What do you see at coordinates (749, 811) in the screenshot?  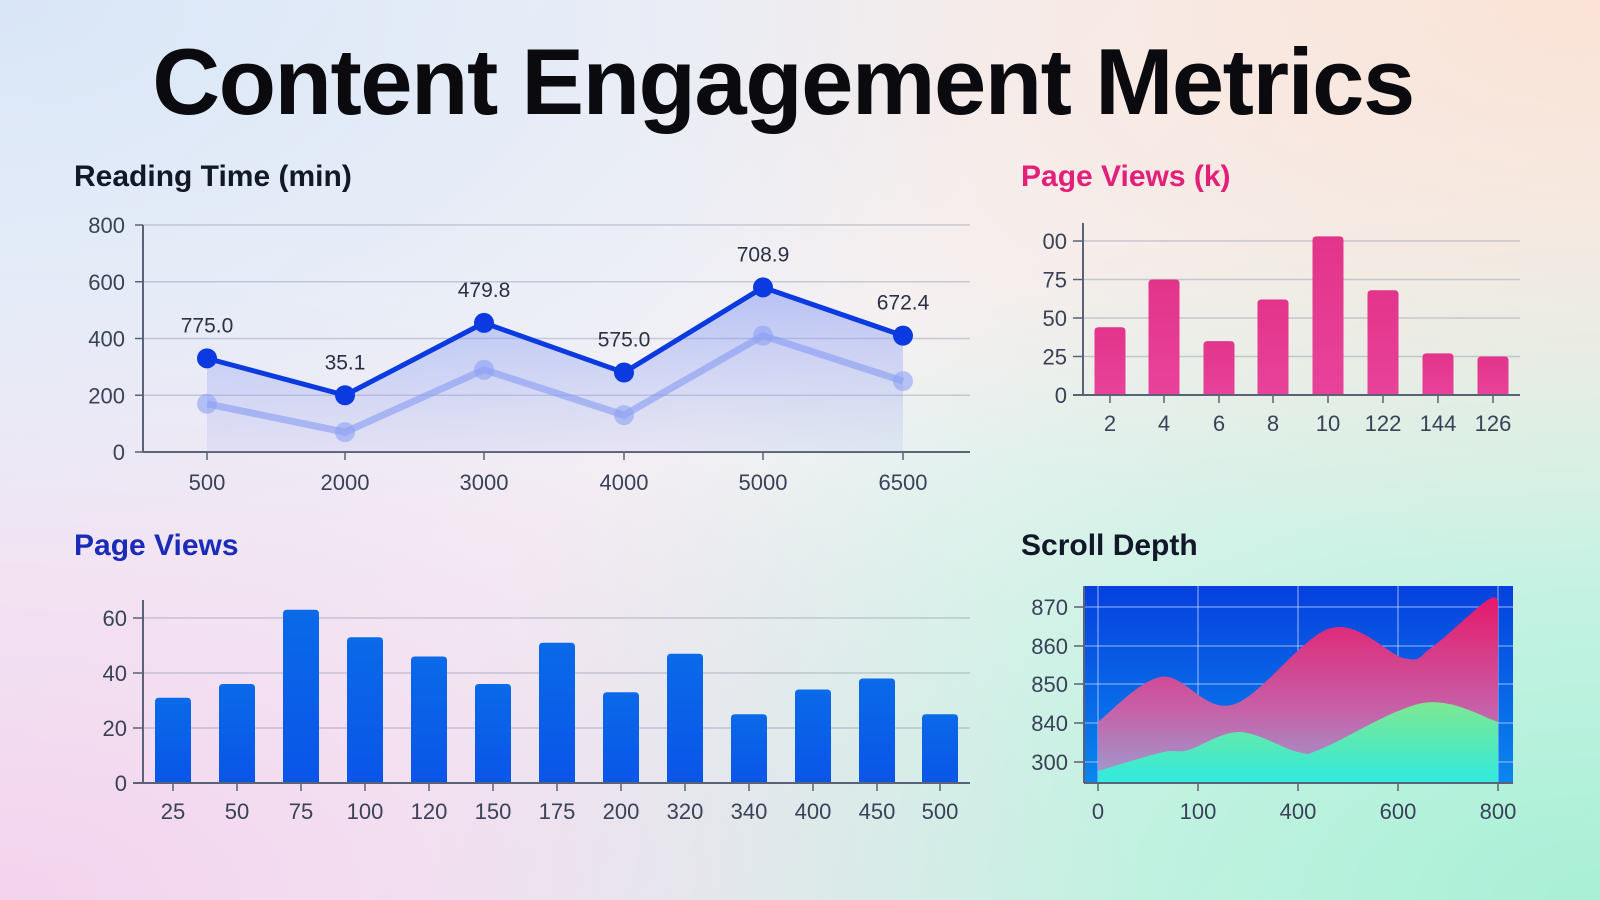 I see `x-tick-label: 340` at bounding box center [749, 811].